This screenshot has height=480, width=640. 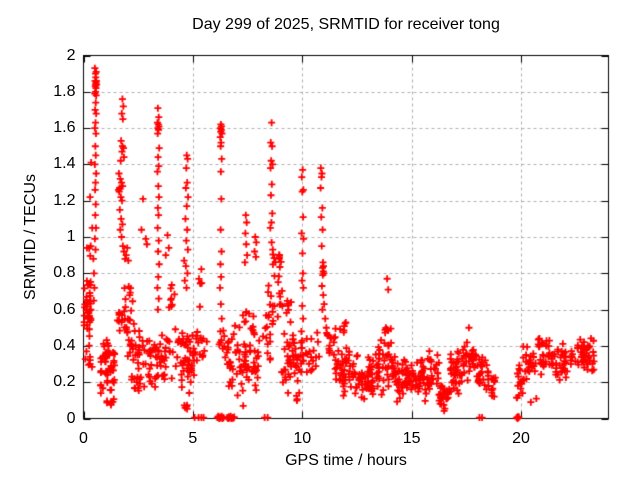 What do you see at coordinates (30, 237) in the screenshot?
I see `y-axis-label: SRMTID / TECUs` at bounding box center [30, 237].